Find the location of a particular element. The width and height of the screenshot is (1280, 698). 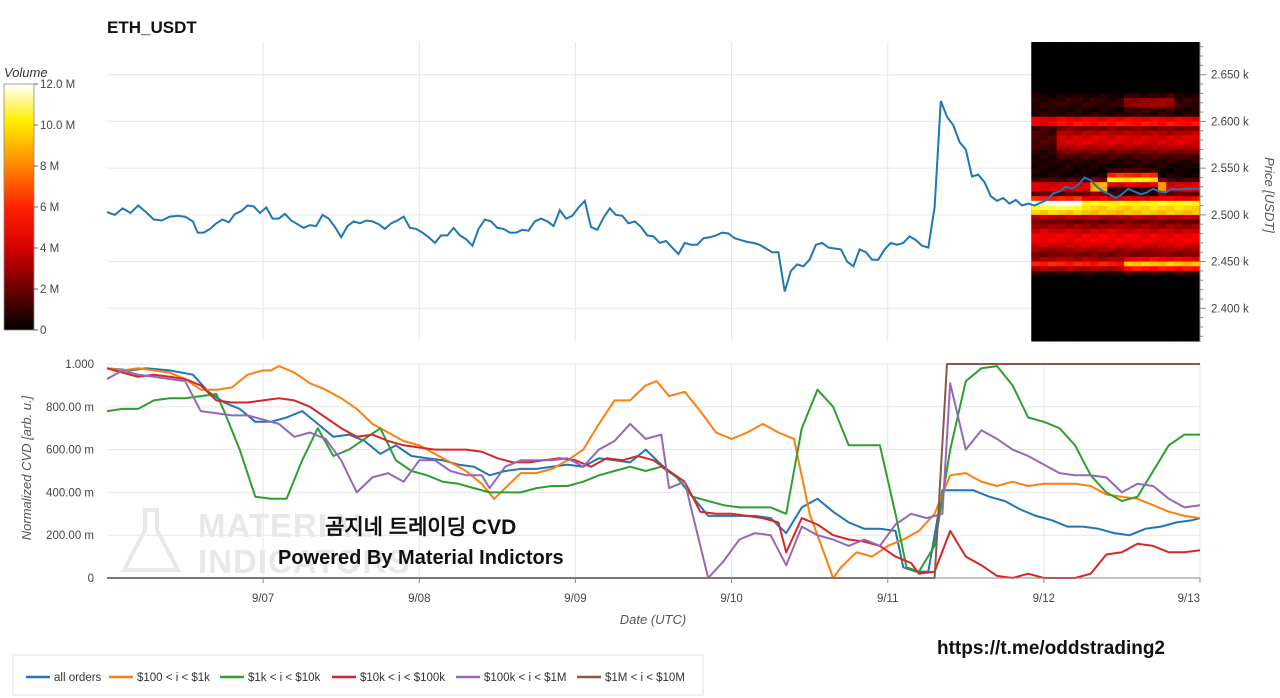

cvd-y-tick: 800.00 m is located at coordinates (70, 408).